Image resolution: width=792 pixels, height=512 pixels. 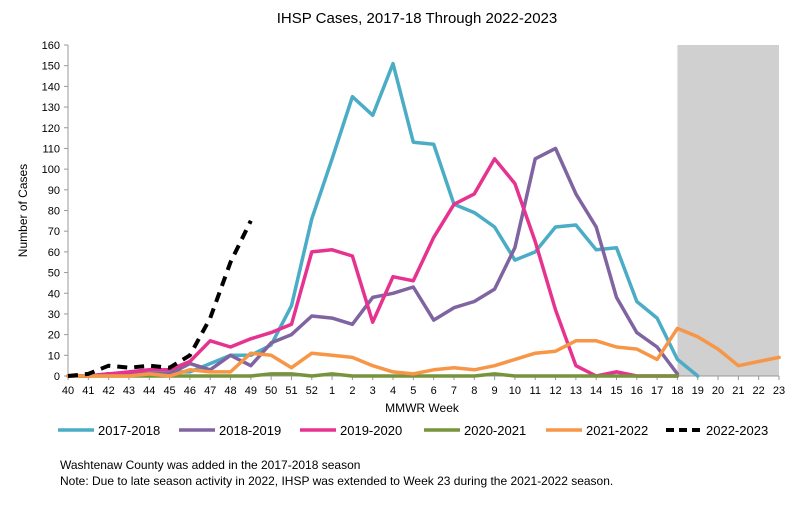 What do you see at coordinates (160, 298) in the screenshot?
I see `series-line-2022-2023` at bounding box center [160, 298].